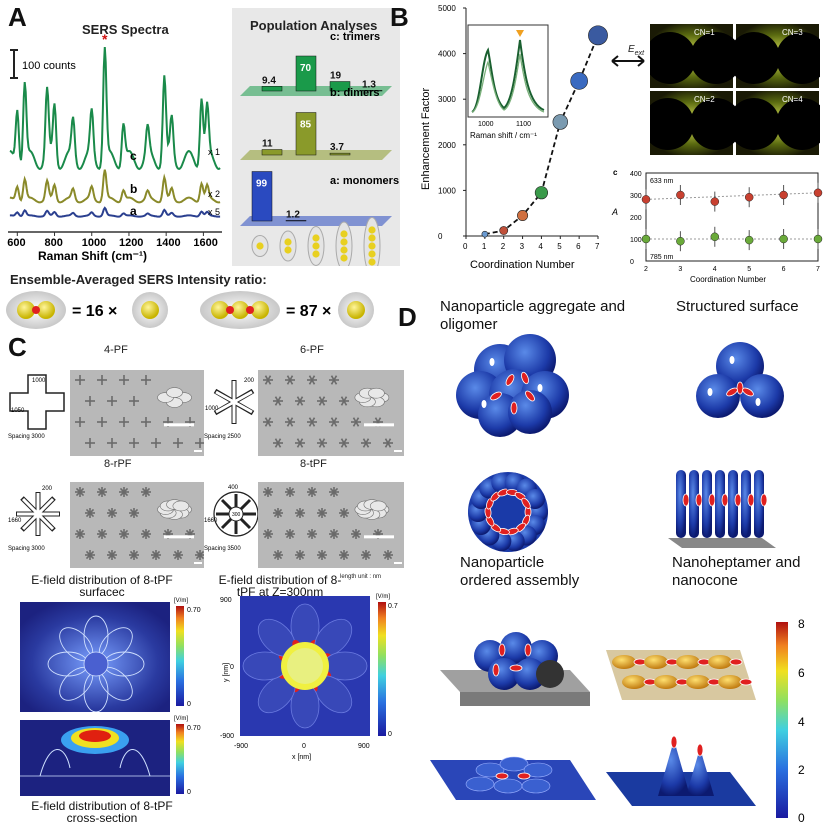  Describe the element at coordinates (16, 243) in the screenshot. I see `x-tick-label: 600` at that location.